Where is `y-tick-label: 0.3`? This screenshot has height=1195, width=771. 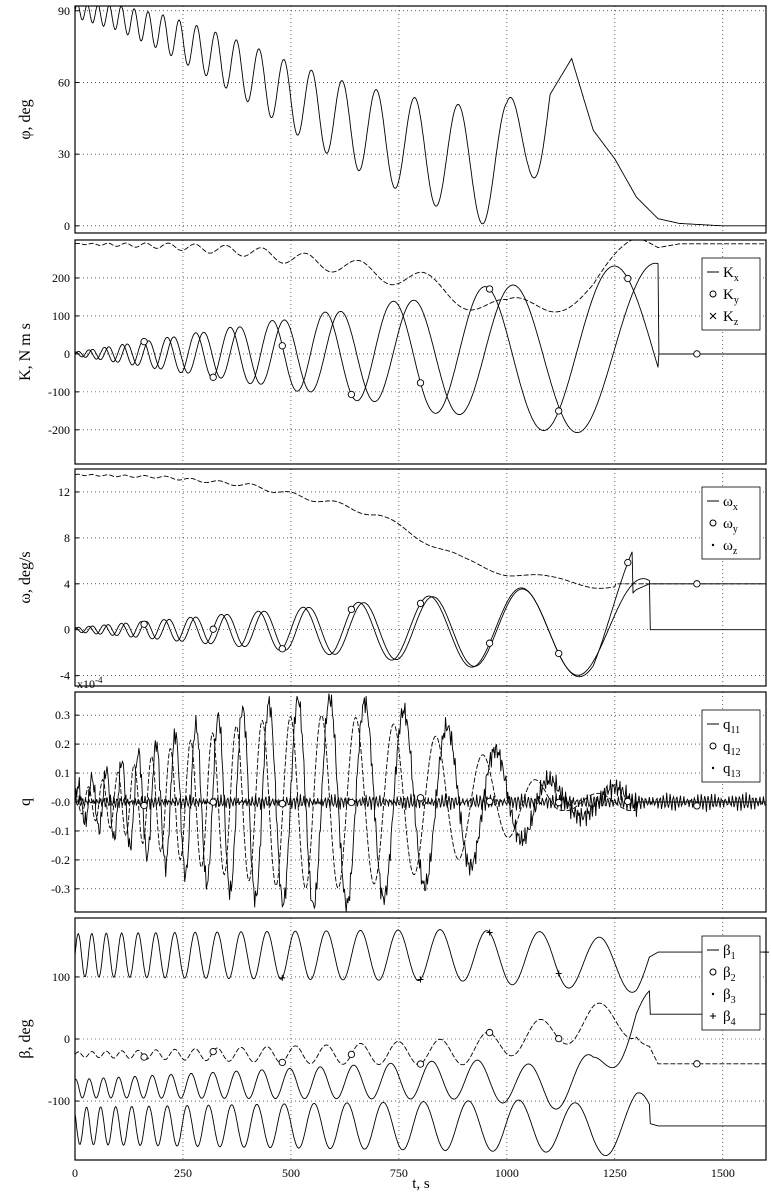 y-tick-label: 0.3 is located at coordinates (62, 715).